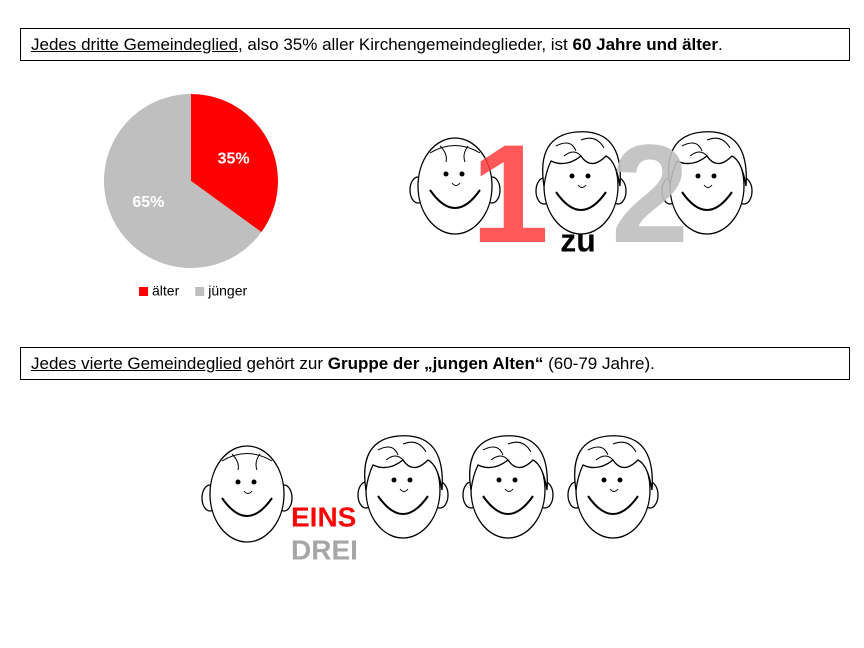 This screenshot has width=864, height=648. I want to click on ratio-number: 2, so click(650, 193).